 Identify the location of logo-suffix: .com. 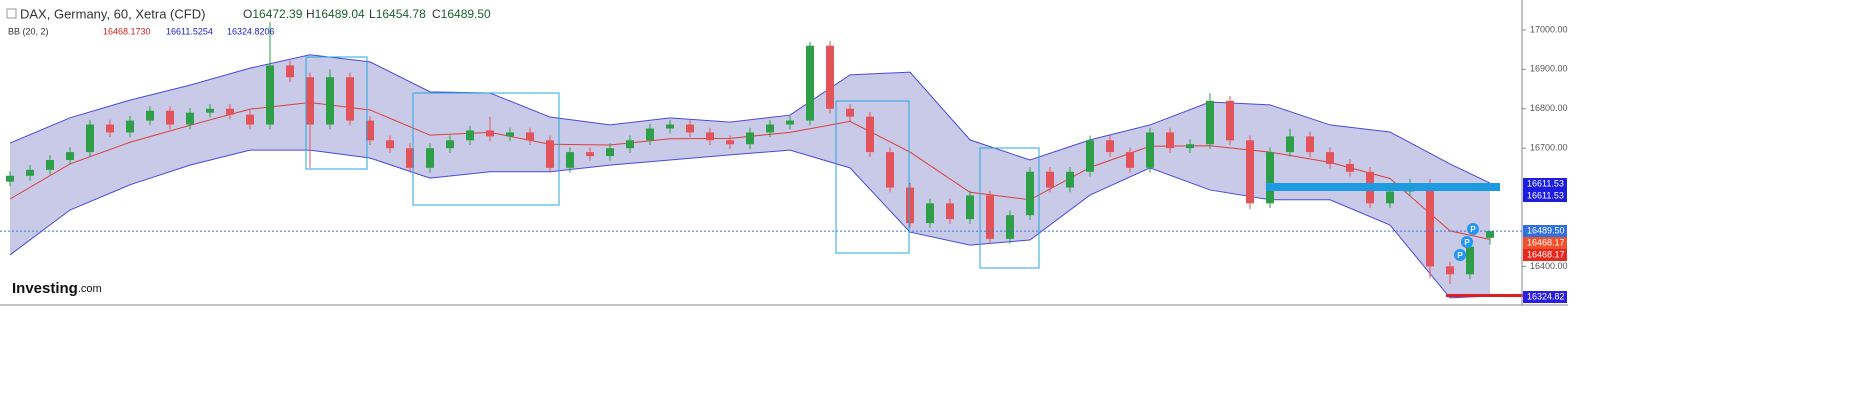
(90, 289).